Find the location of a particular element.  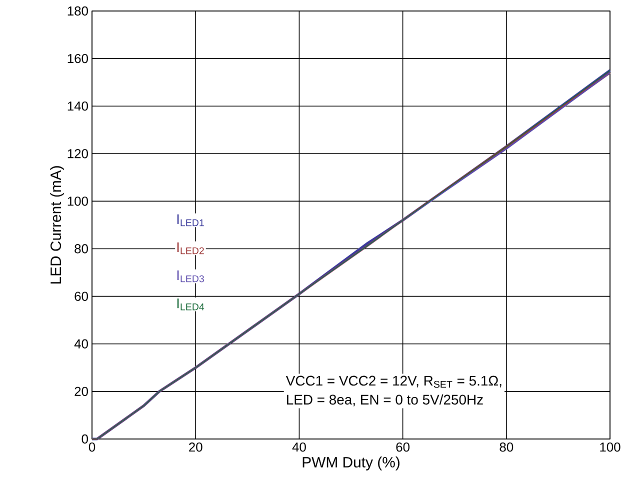

annotation: LED = 8ea, EN = 0 to 5V/250Hz is located at coordinates (385, 400).